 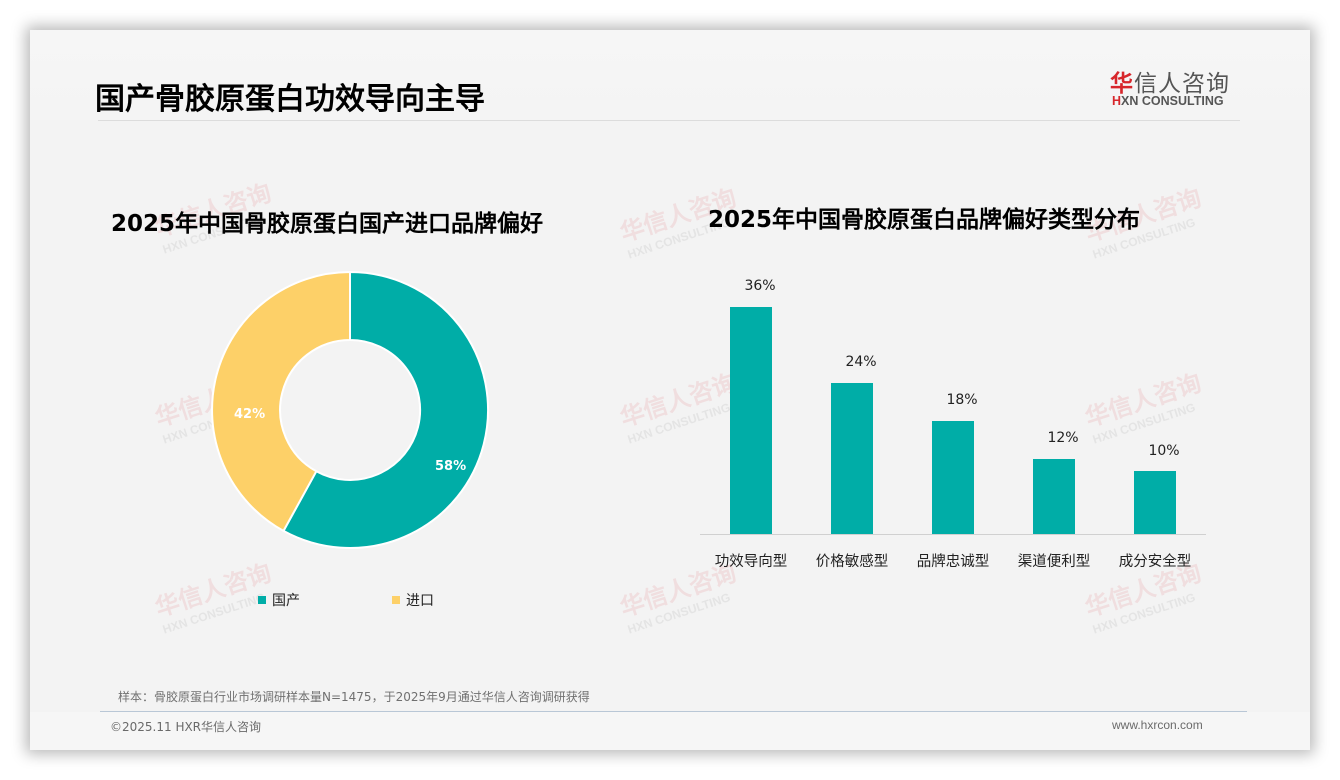 What do you see at coordinates (281, 401) in the screenshot?
I see `donut-slice-import` at bounding box center [281, 401].